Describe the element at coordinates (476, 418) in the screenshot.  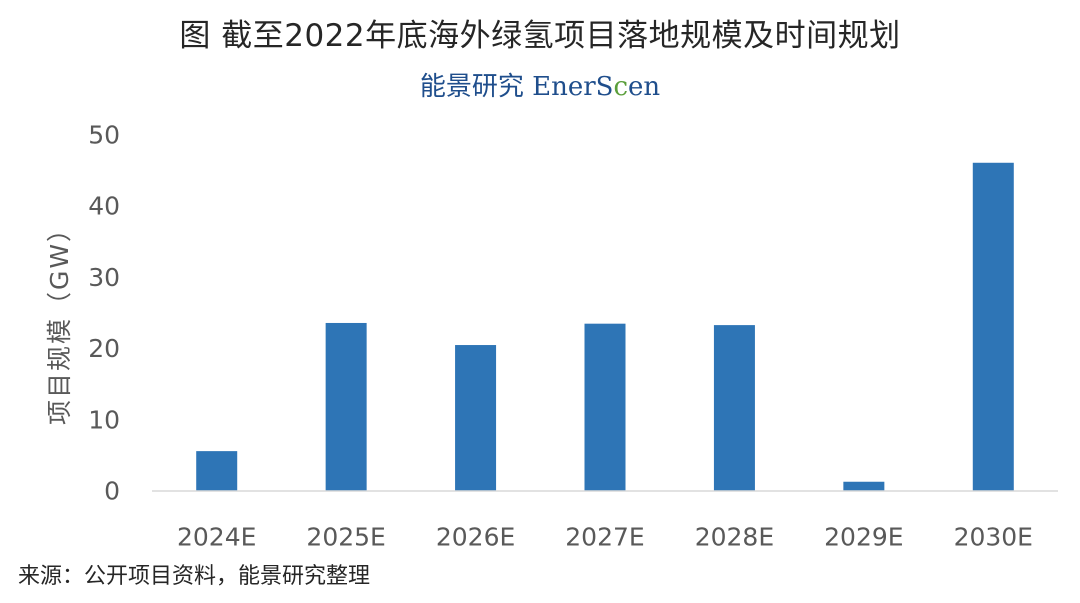
I see `bar-2026E` at that location.